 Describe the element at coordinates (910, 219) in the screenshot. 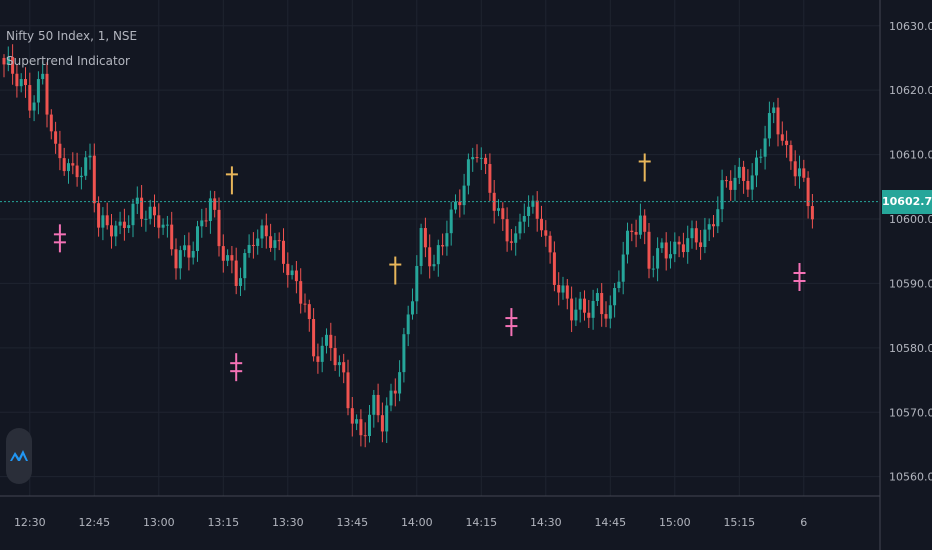

I see `y-tick-label: 10600.00` at that location.